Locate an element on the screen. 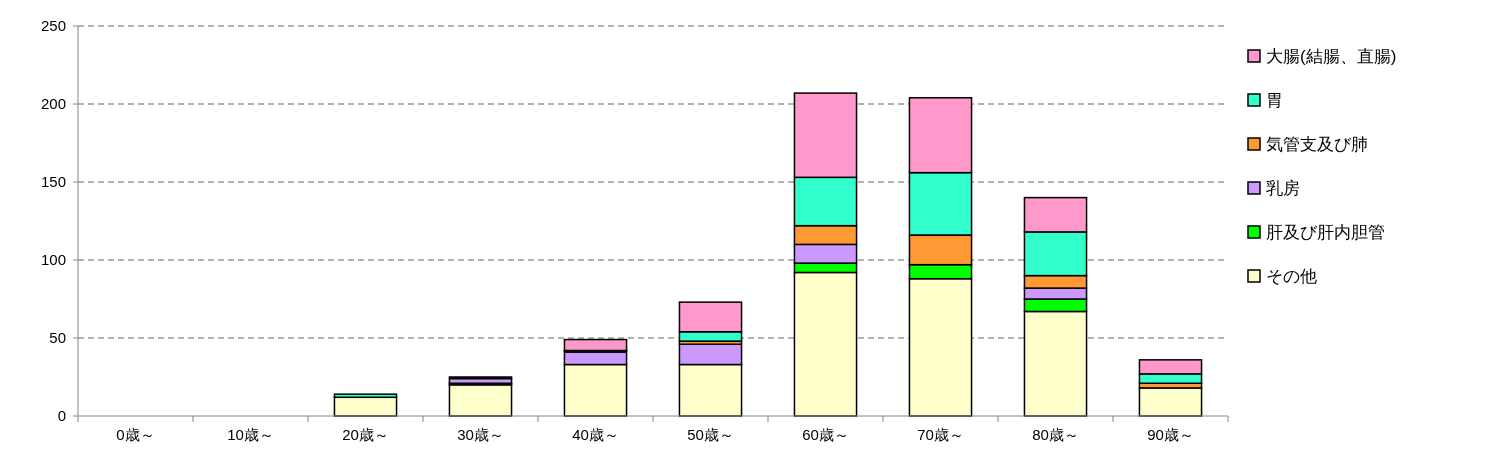 The height and width of the screenshot is (464, 1498). x-tick-label: 20歳～ is located at coordinates (365, 434).